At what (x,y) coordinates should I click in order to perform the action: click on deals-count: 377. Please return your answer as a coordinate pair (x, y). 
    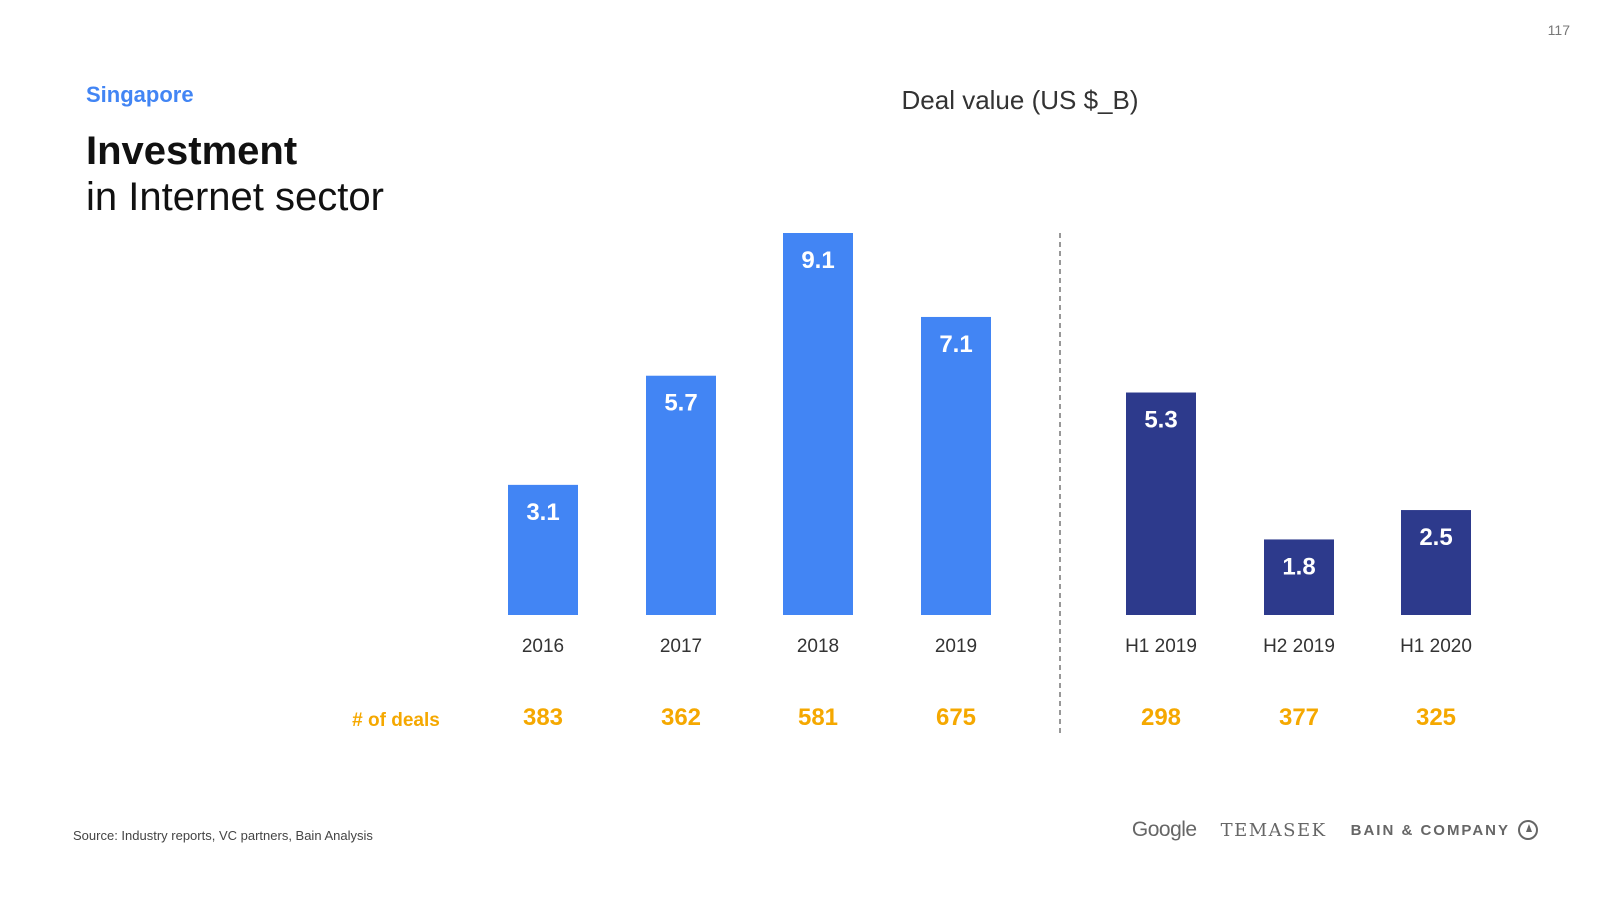
    Looking at the image, I should click on (1299, 717).